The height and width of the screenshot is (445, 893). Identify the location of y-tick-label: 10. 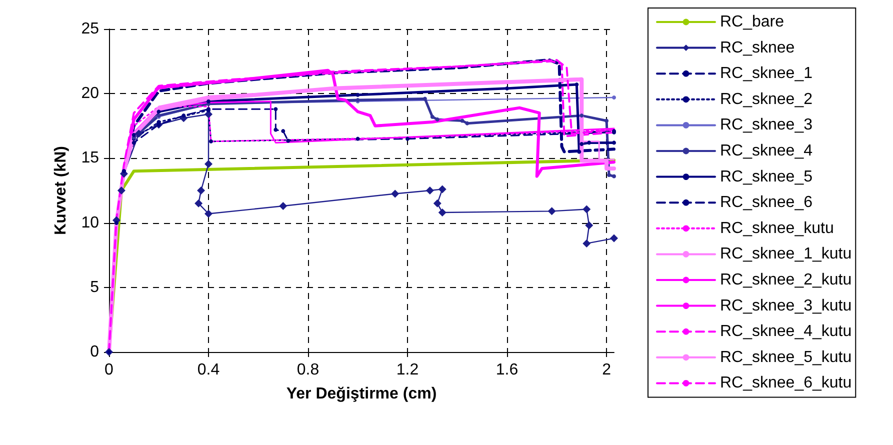
(90, 223).